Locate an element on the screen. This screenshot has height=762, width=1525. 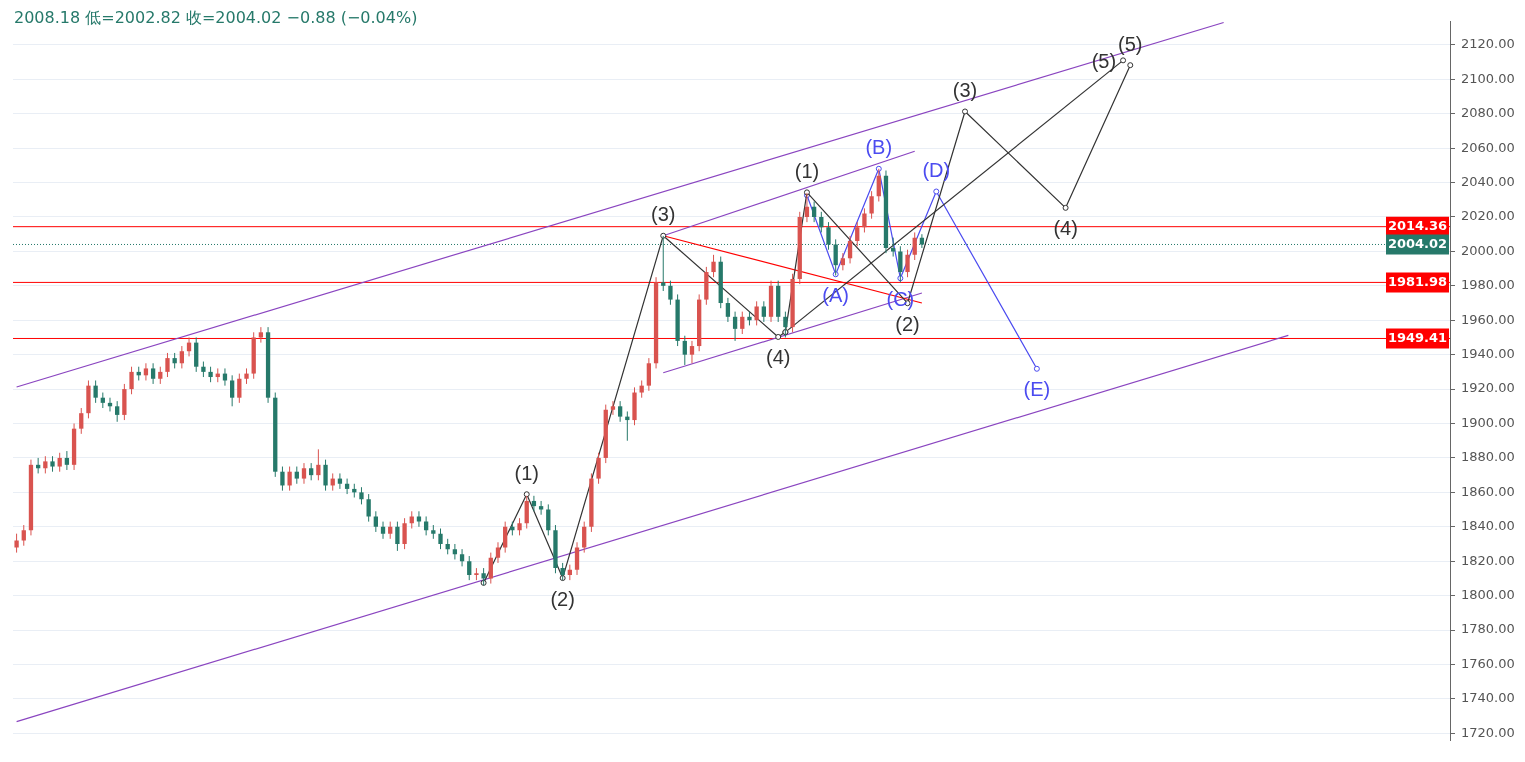
y-tick-label: 1760.00 is located at coordinates (1488, 663).